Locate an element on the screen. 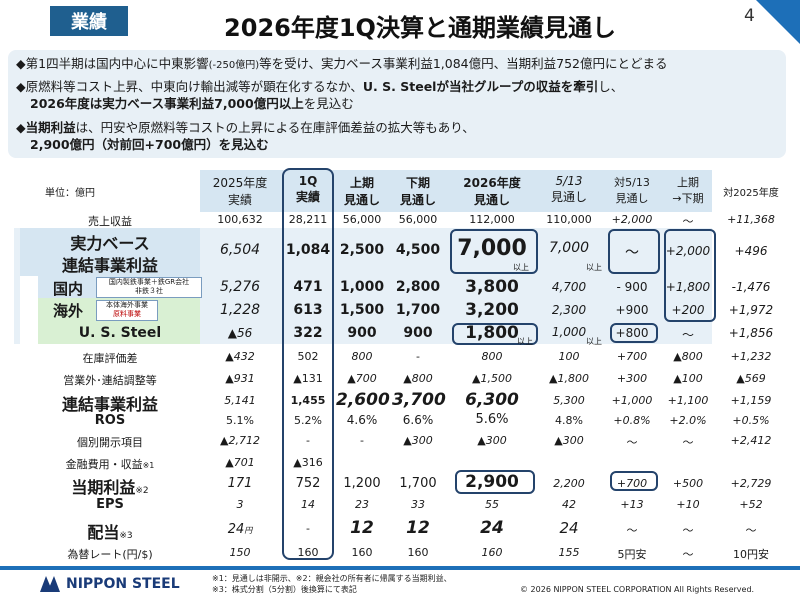 The image size is (800, 600). highlight-1h2h is located at coordinates (690, 275).